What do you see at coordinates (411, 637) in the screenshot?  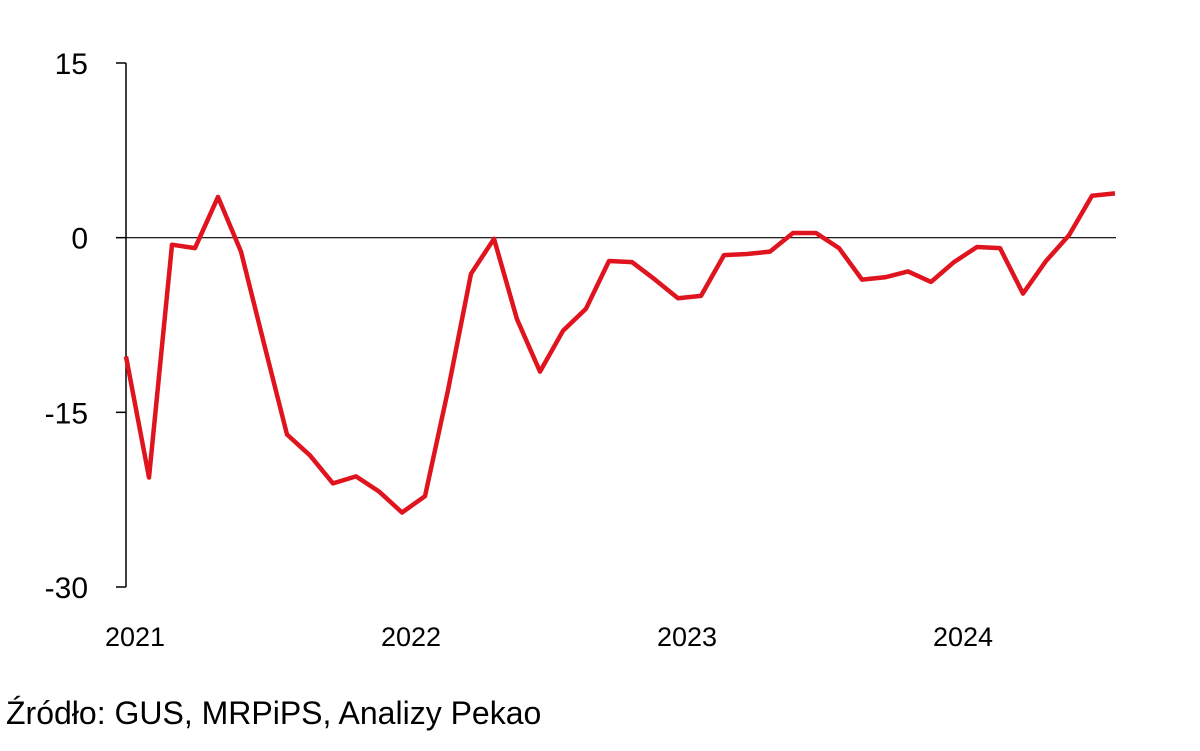 I see `x-tick-label: 2022` at bounding box center [411, 637].